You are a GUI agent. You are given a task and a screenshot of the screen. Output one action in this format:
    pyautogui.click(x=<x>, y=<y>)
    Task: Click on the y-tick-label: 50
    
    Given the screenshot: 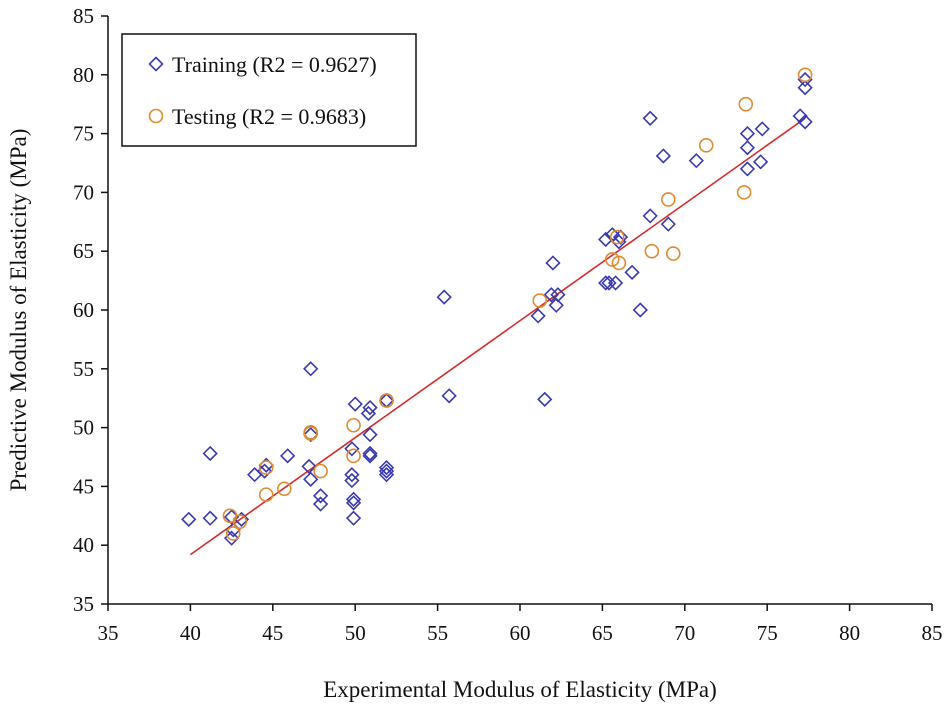 What is the action you would take?
    pyautogui.click(x=83, y=428)
    